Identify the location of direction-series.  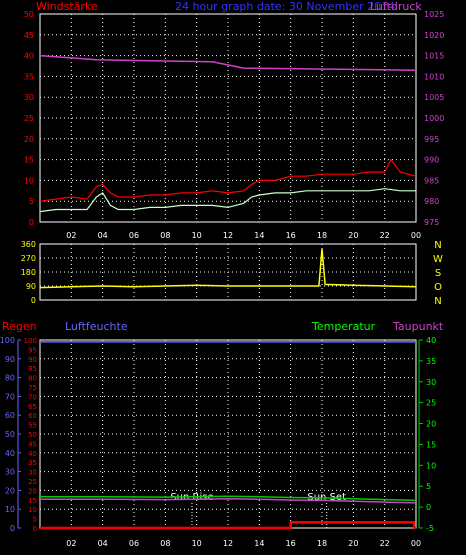
(228, 268).